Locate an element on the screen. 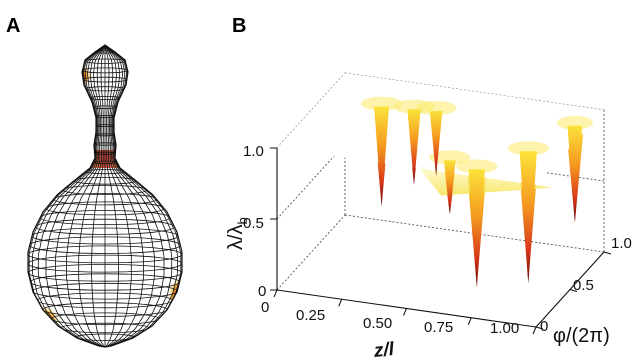 The height and width of the screenshot is (358, 638). z-tick-label: 0 is located at coordinates (262, 291).